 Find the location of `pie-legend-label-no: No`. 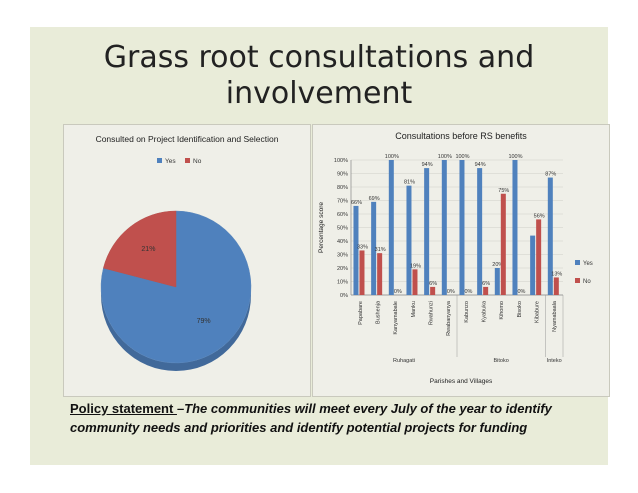

pie-legend-label-no: No is located at coordinates (197, 161).